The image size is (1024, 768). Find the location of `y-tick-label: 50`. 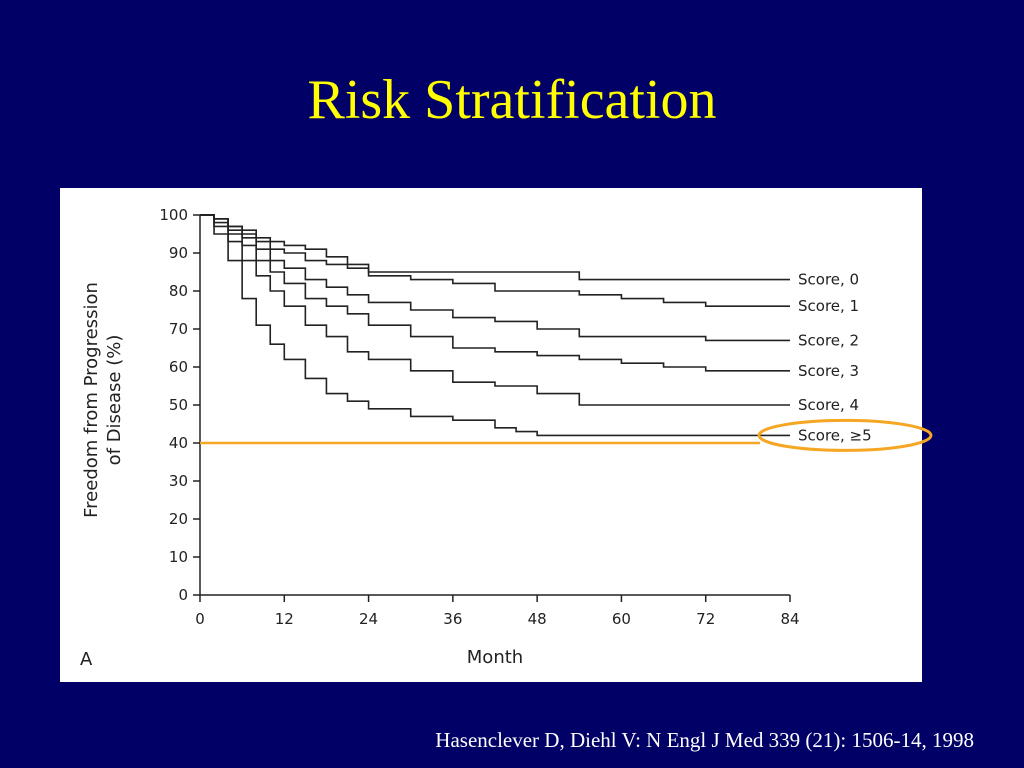

y-tick-label: 50 is located at coordinates (178, 405).